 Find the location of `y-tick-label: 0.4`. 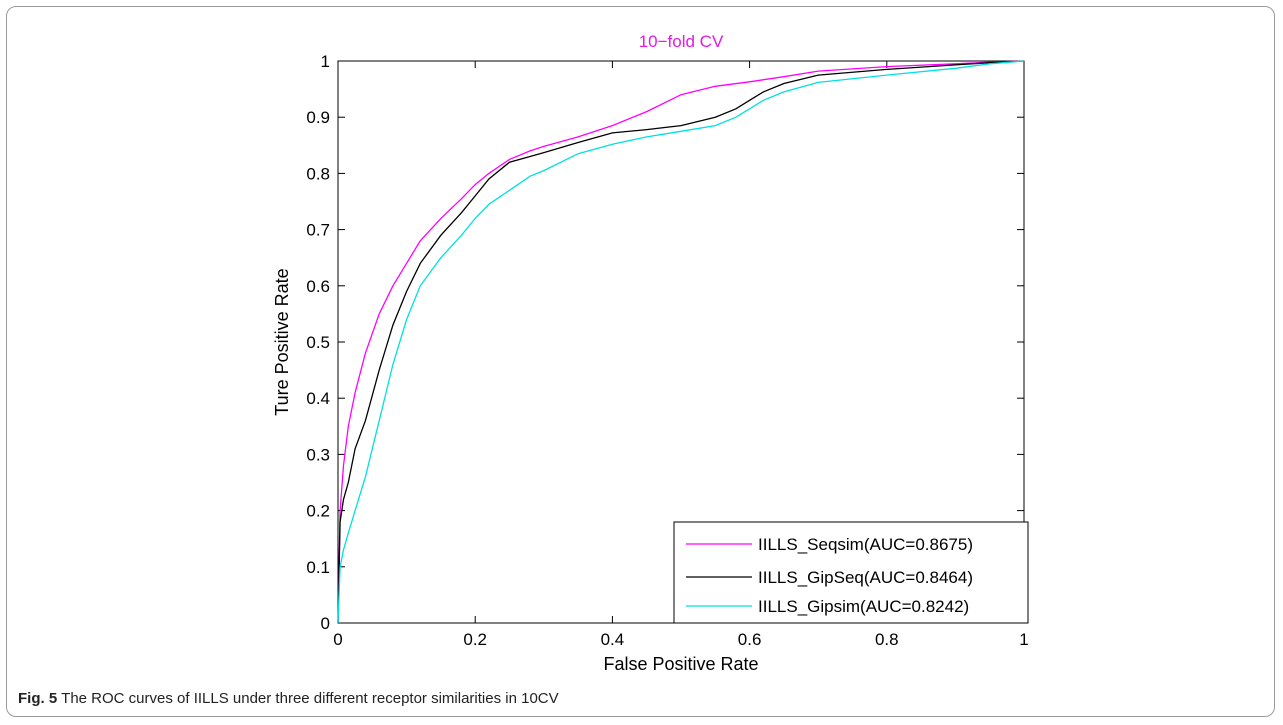

y-tick-label: 0.4 is located at coordinates (318, 398).